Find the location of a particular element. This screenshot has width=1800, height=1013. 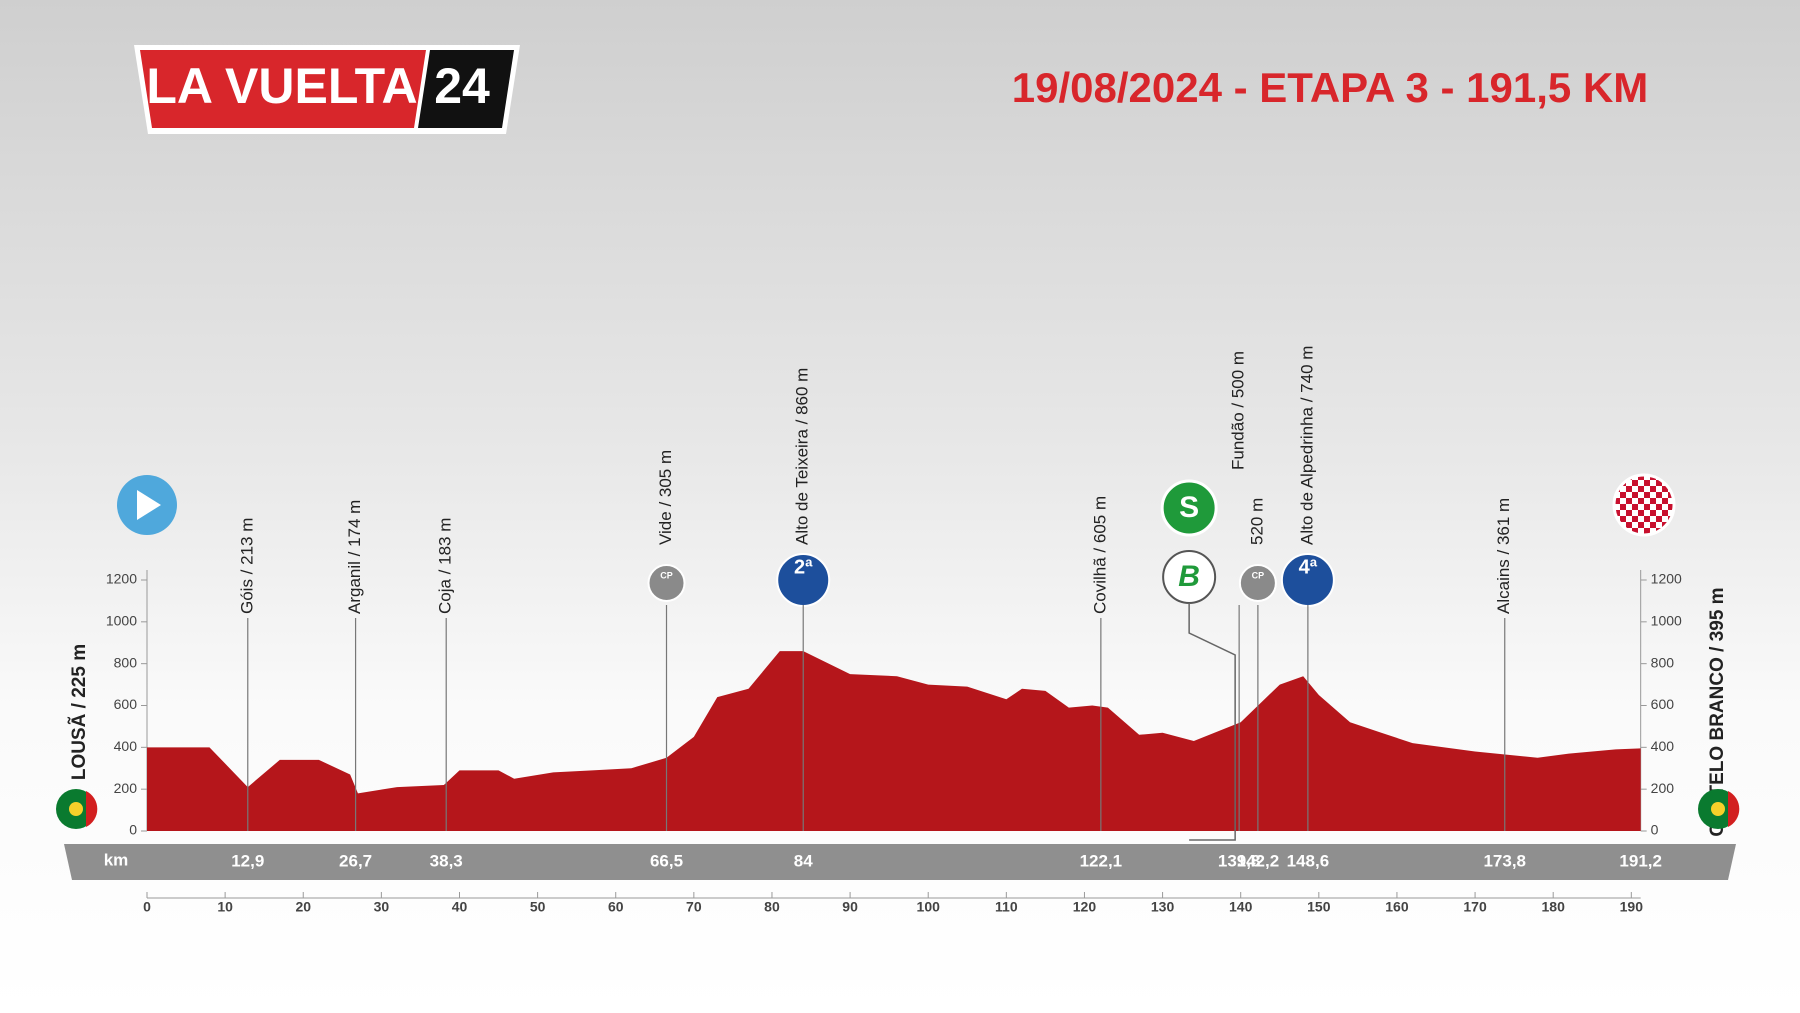

waypoint-label: Coja / 183 m is located at coordinates (445, 566).